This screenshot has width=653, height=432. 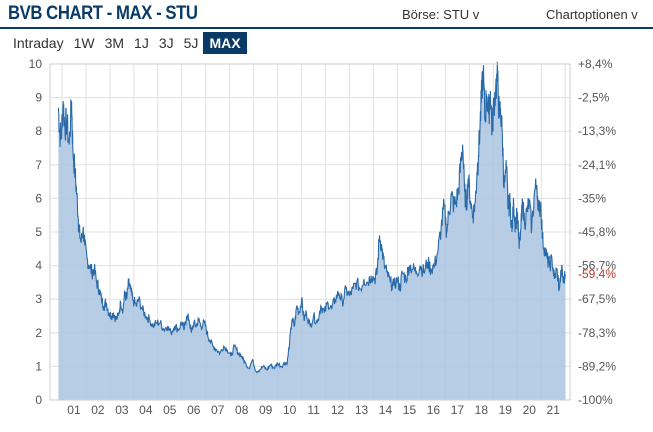 I want to click on y-tick-label: 6, so click(x=38, y=198).